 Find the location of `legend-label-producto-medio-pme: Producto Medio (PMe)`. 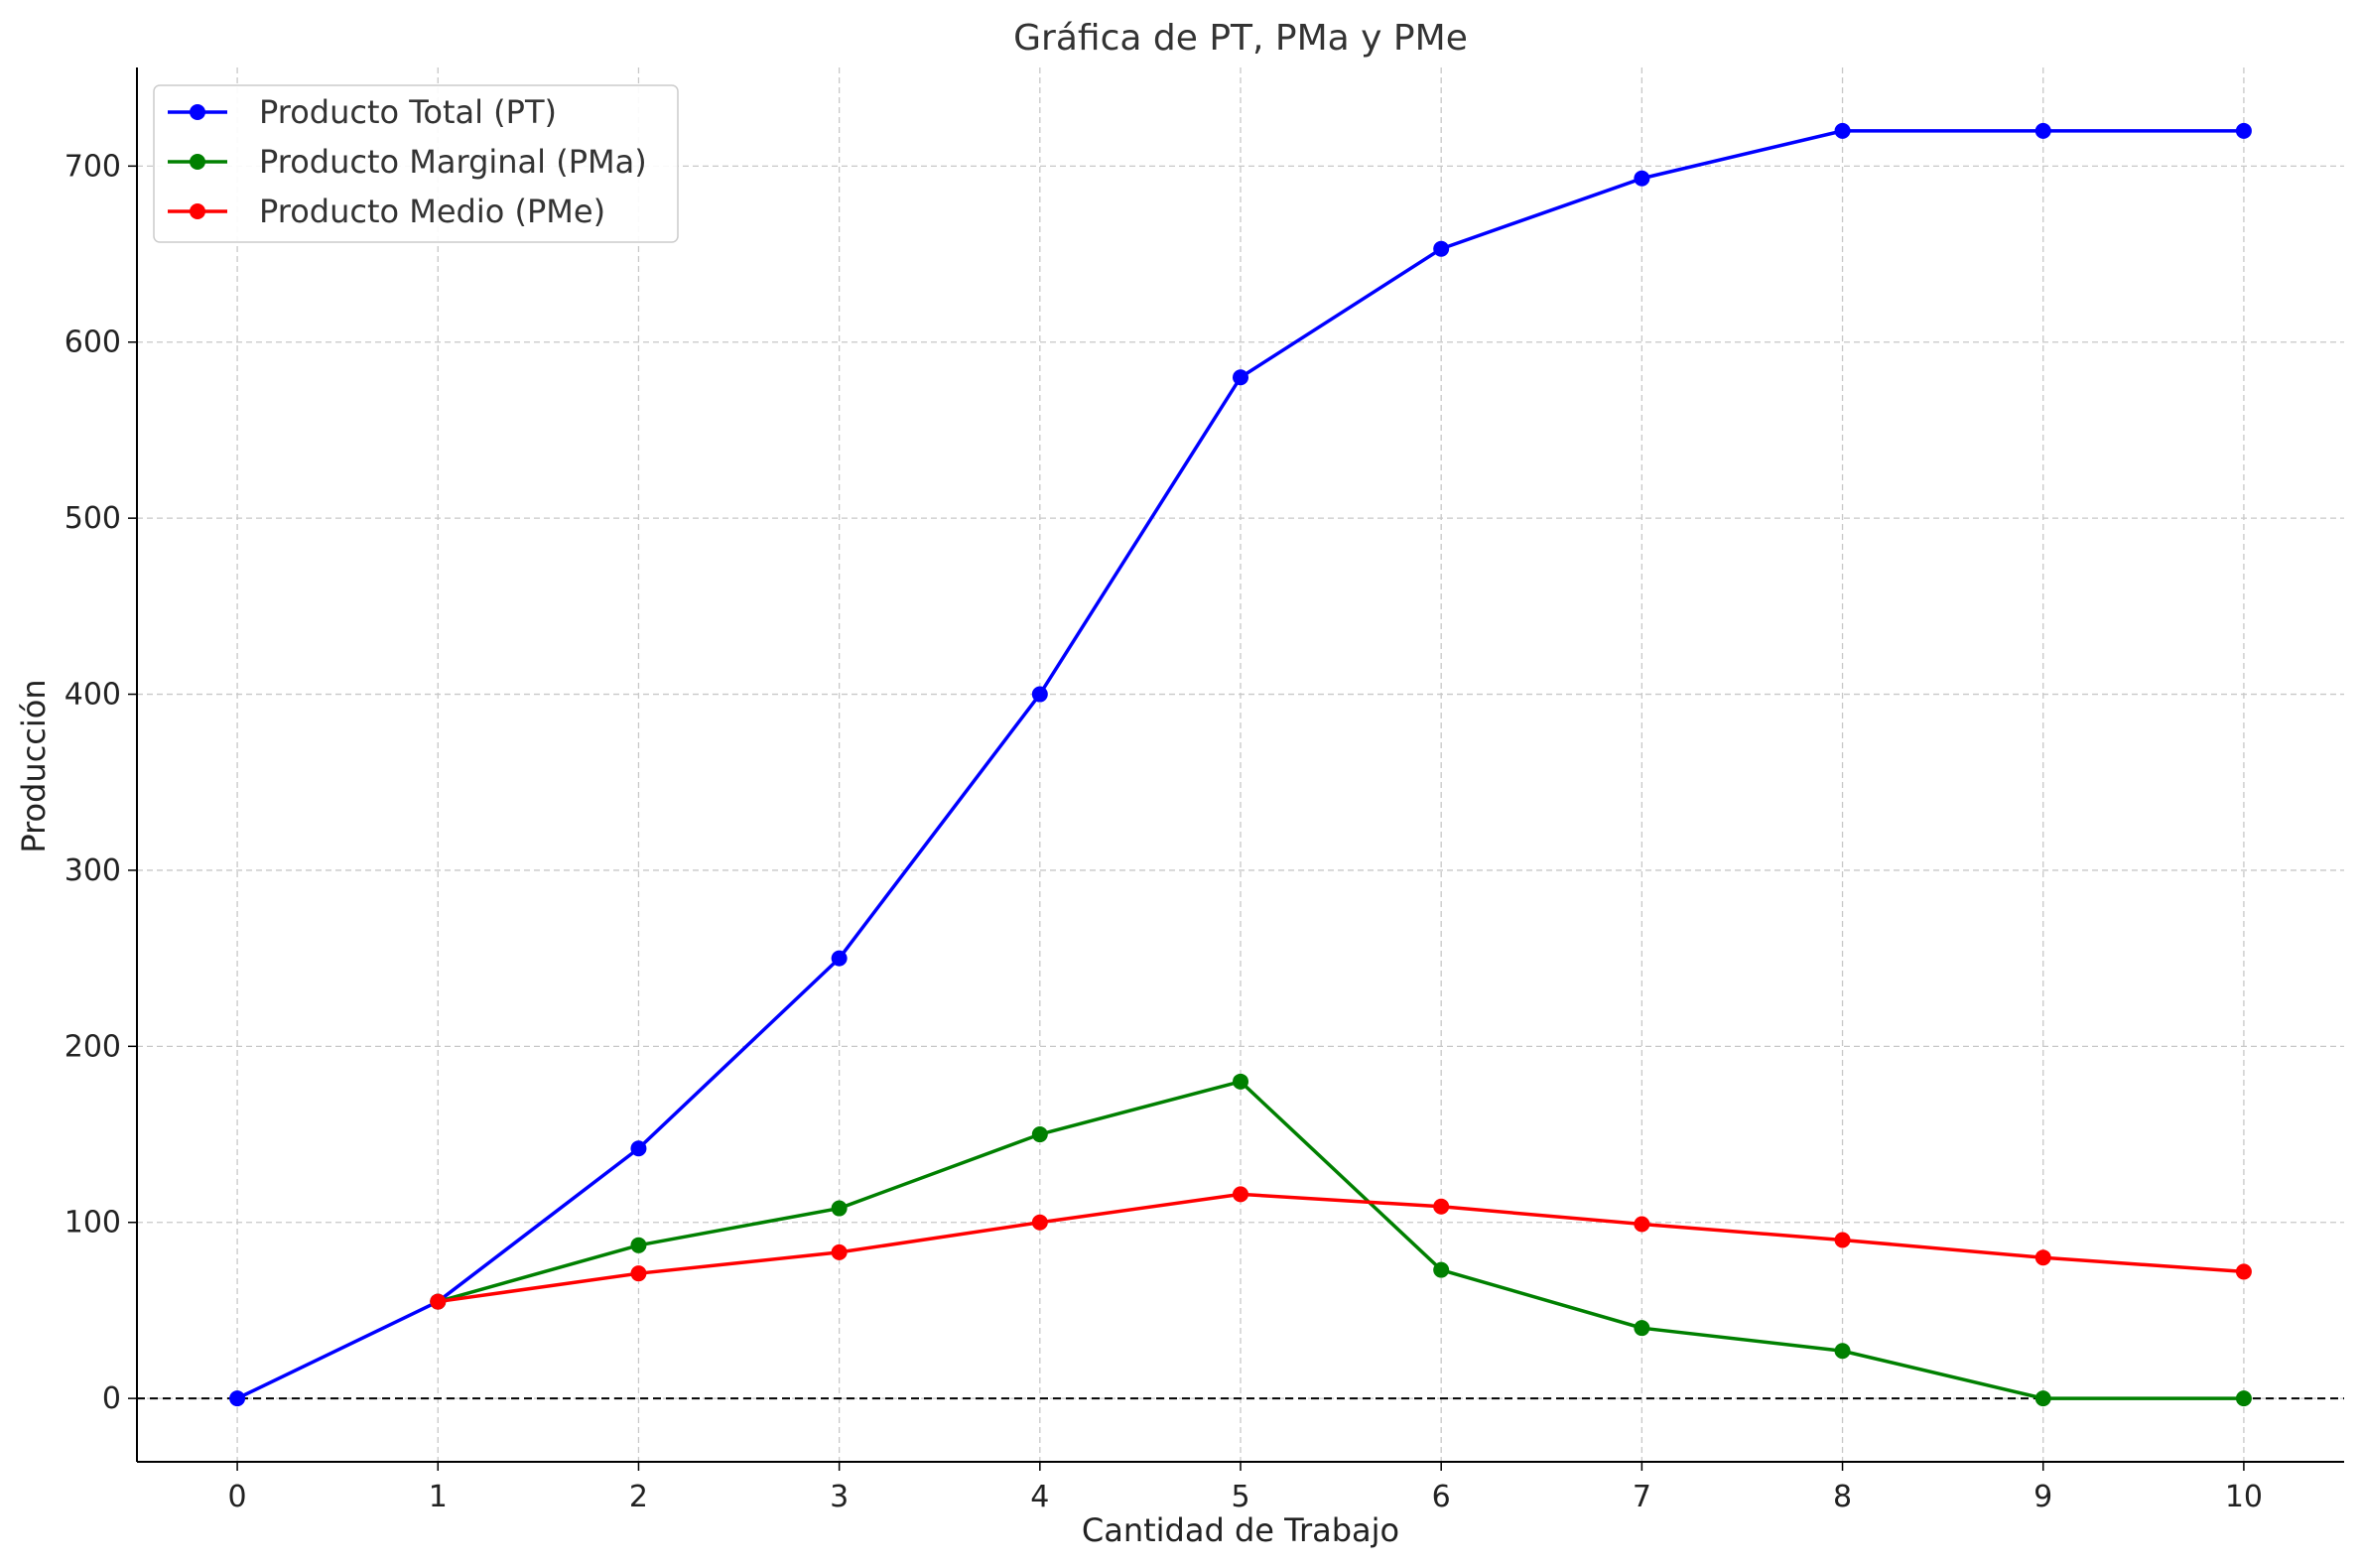

legend-label-producto-medio-pme: Producto Medio (PMe) is located at coordinates (432, 211).